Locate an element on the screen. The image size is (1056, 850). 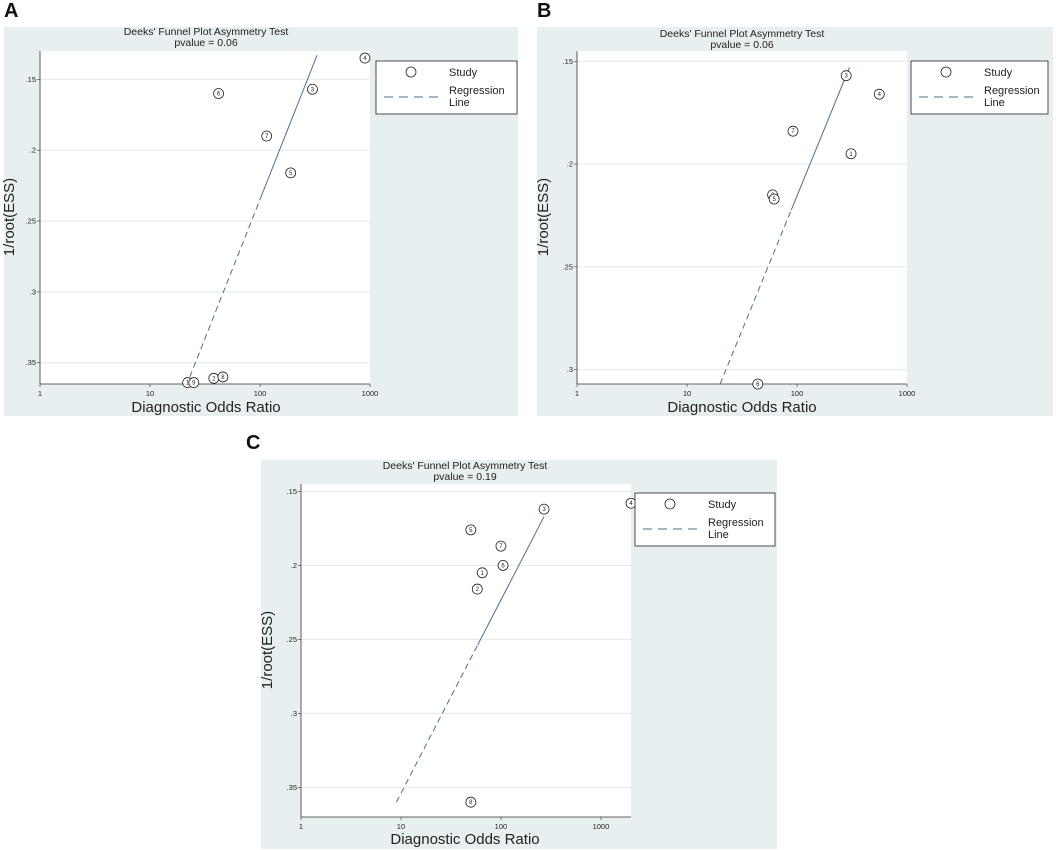
panel-letter-c: C is located at coordinates (253, 443).